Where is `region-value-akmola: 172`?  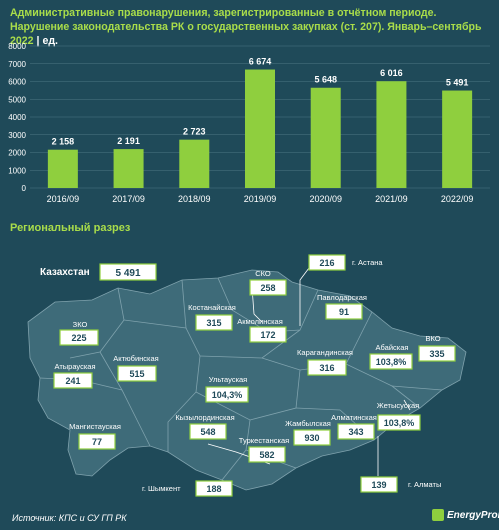 region-value-akmola: 172 is located at coordinates (267, 335).